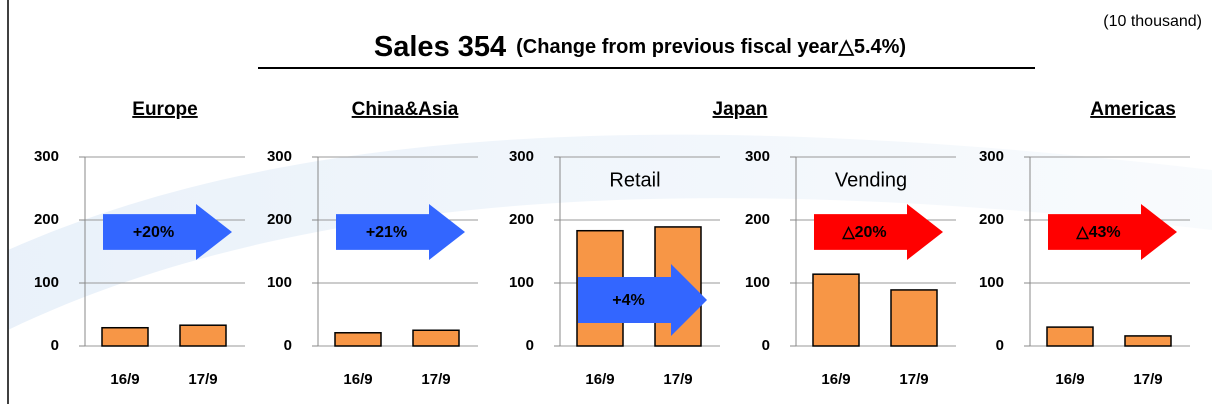  What do you see at coordinates (871, 180) in the screenshot?
I see `chart-label: Vending` at bounding box center [871, 180].